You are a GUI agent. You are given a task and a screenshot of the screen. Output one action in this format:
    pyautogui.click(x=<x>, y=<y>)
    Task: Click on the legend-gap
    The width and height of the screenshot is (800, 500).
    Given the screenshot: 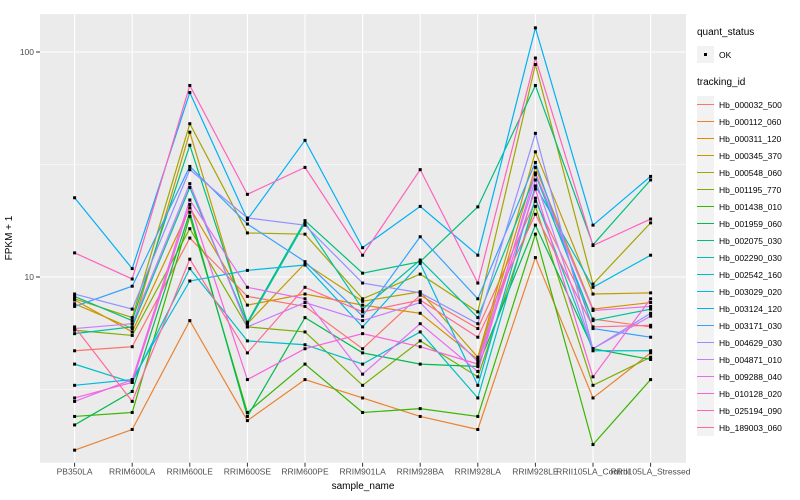 What is the action you would take?
    pyautogui.click(x=748, y=69)
    